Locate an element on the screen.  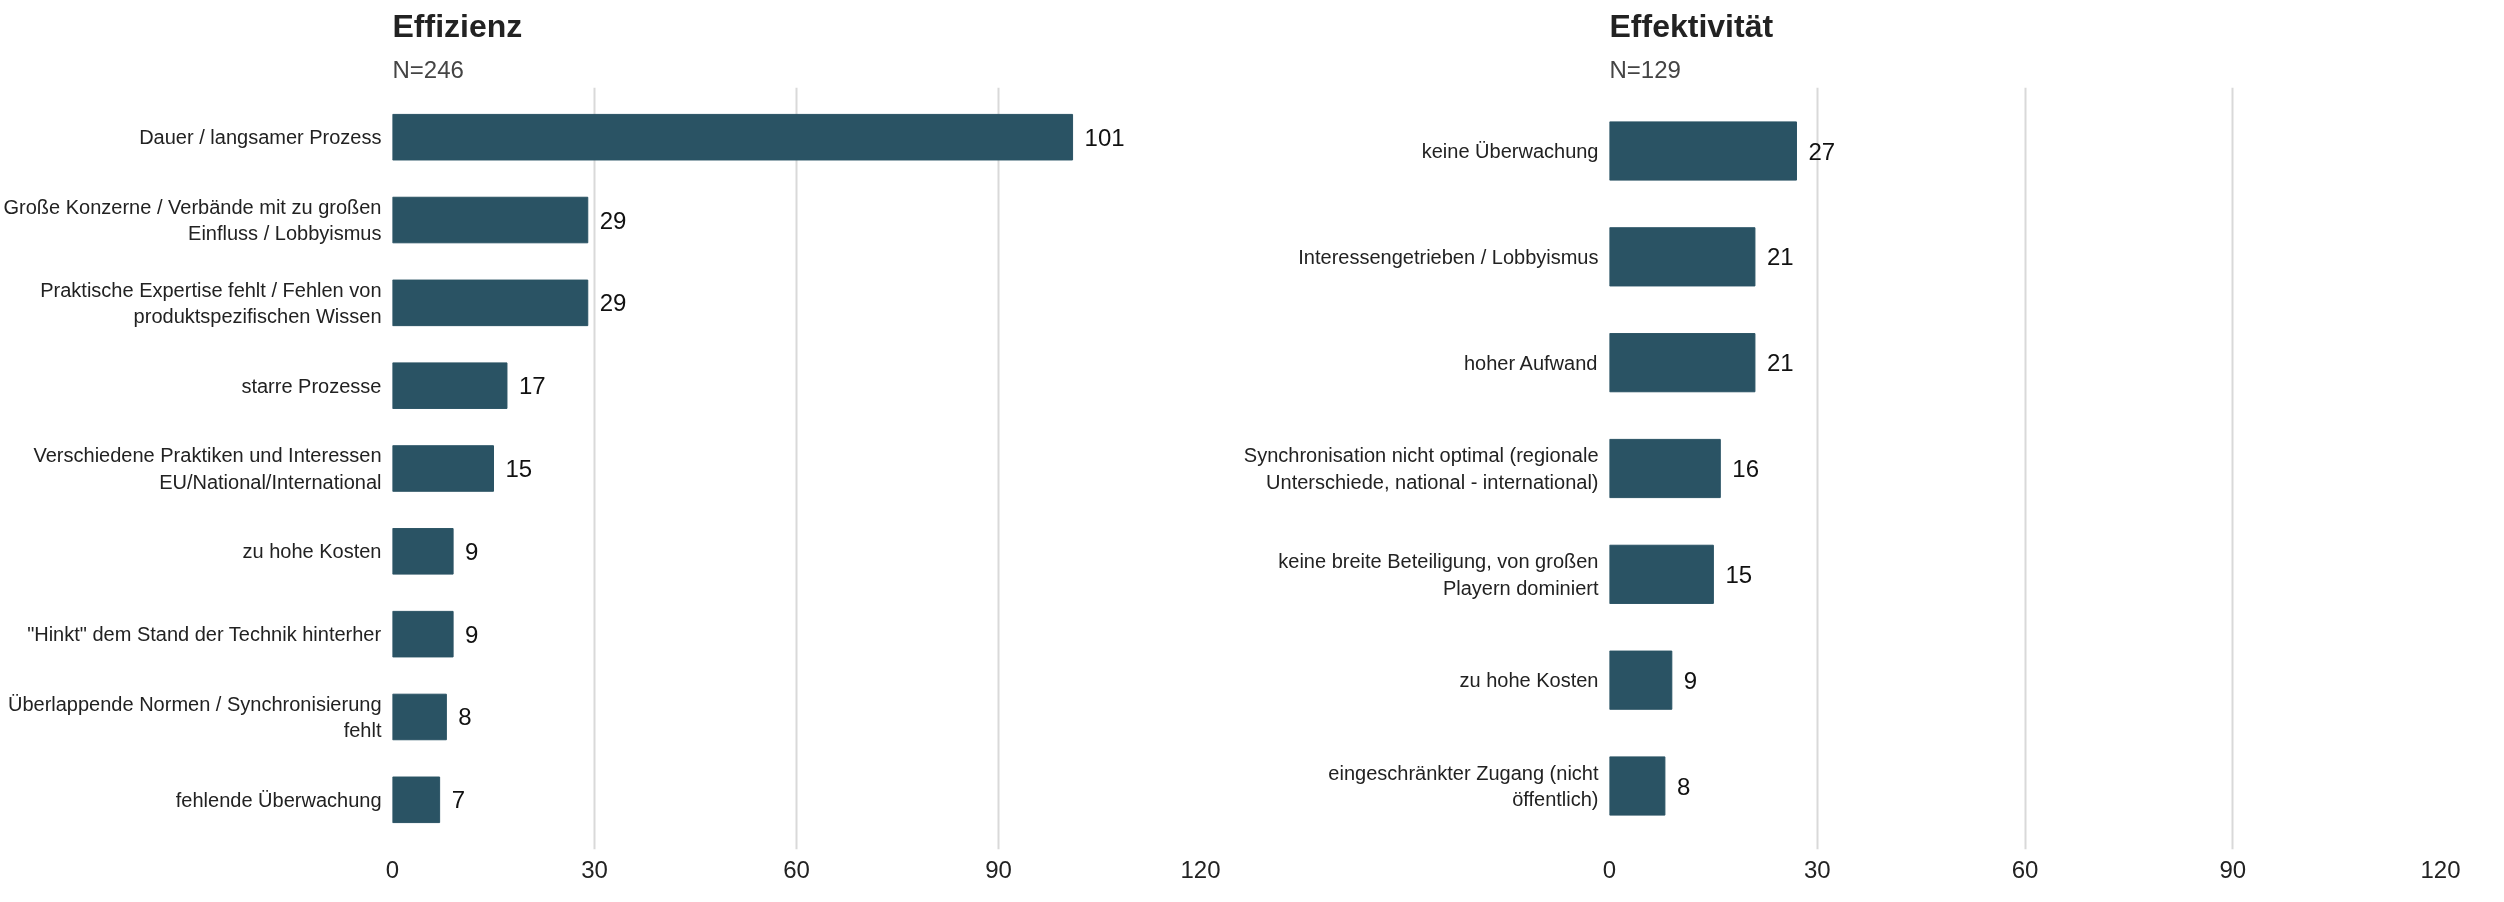
y-tick-label: keine breite Beteiligung, von großen Playern dominiert is located at coordinates (1438, 574).